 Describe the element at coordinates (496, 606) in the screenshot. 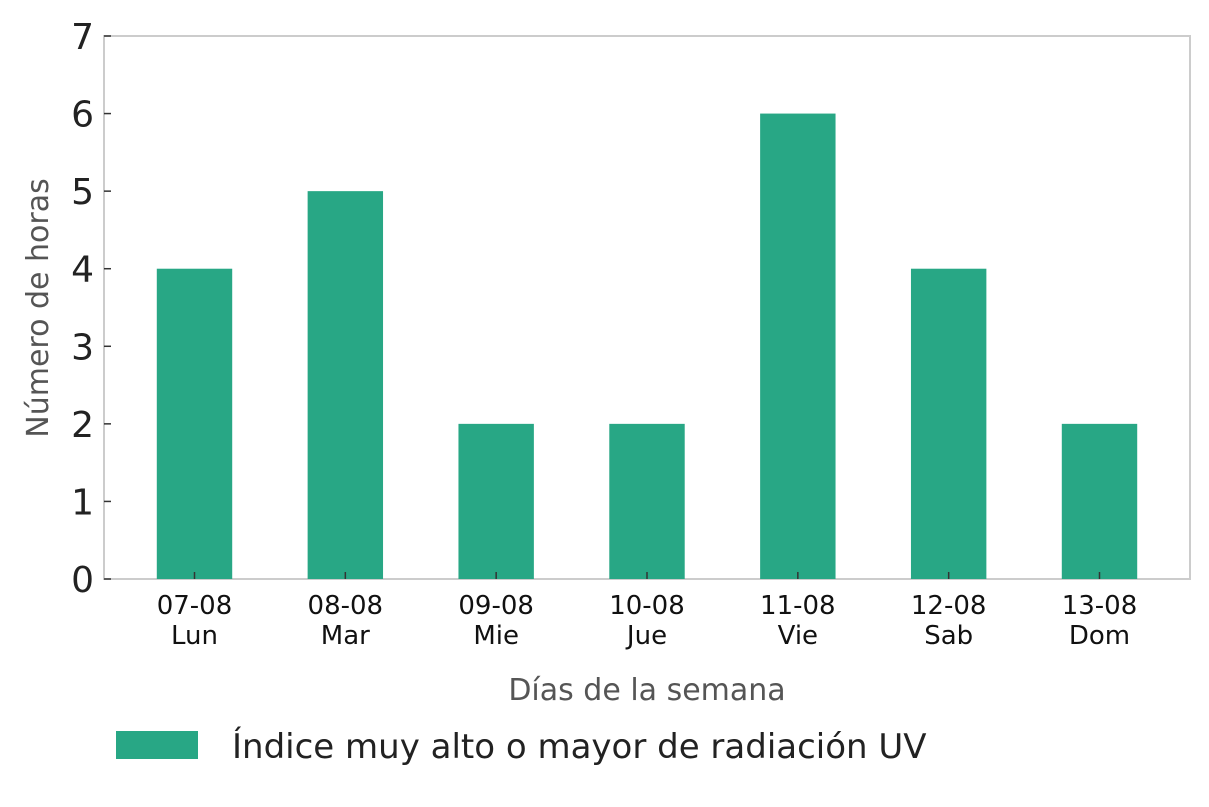

I see `x-tick-label-date: 09-08` at that location.